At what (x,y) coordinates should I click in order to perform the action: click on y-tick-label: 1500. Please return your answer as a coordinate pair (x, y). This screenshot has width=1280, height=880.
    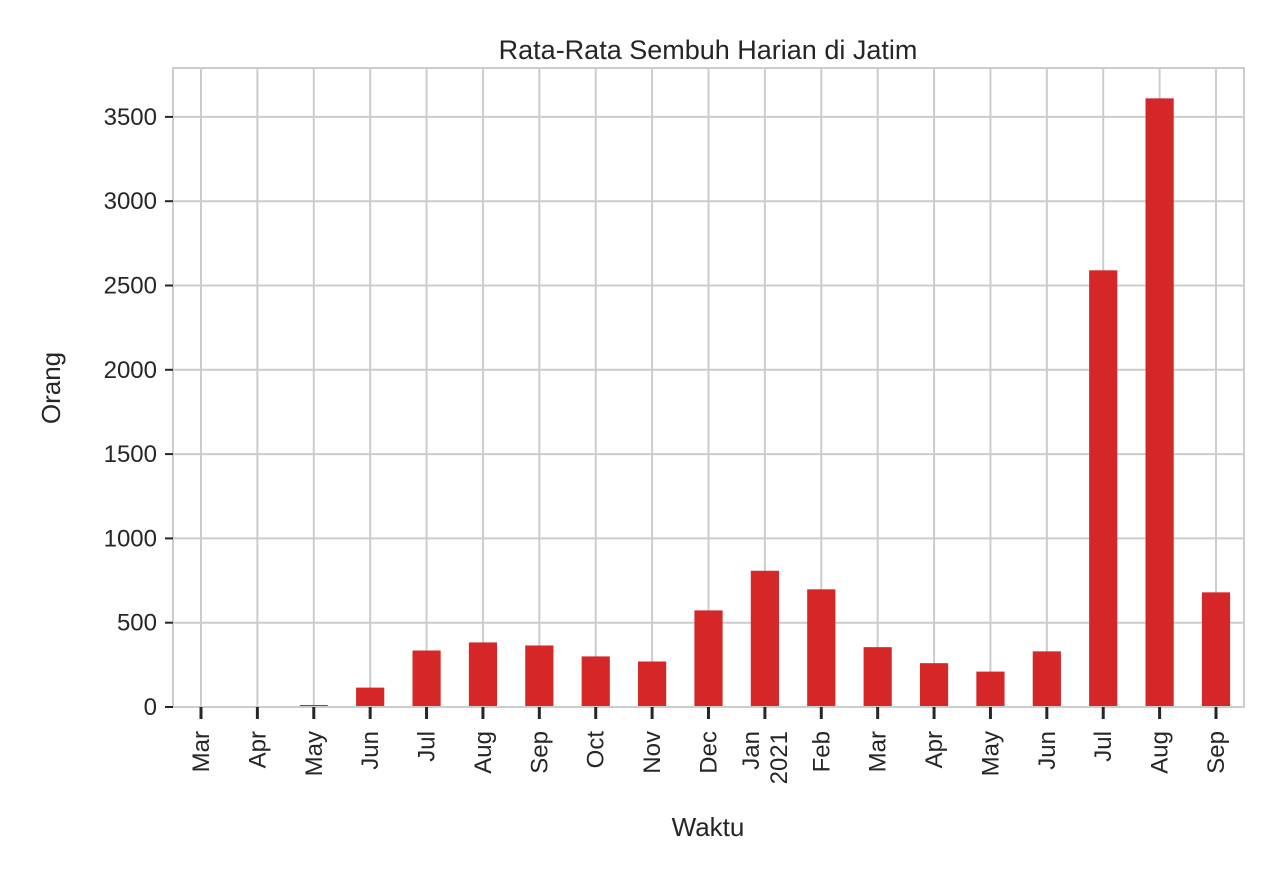
    Looking at the image, I should click on (130, 454).